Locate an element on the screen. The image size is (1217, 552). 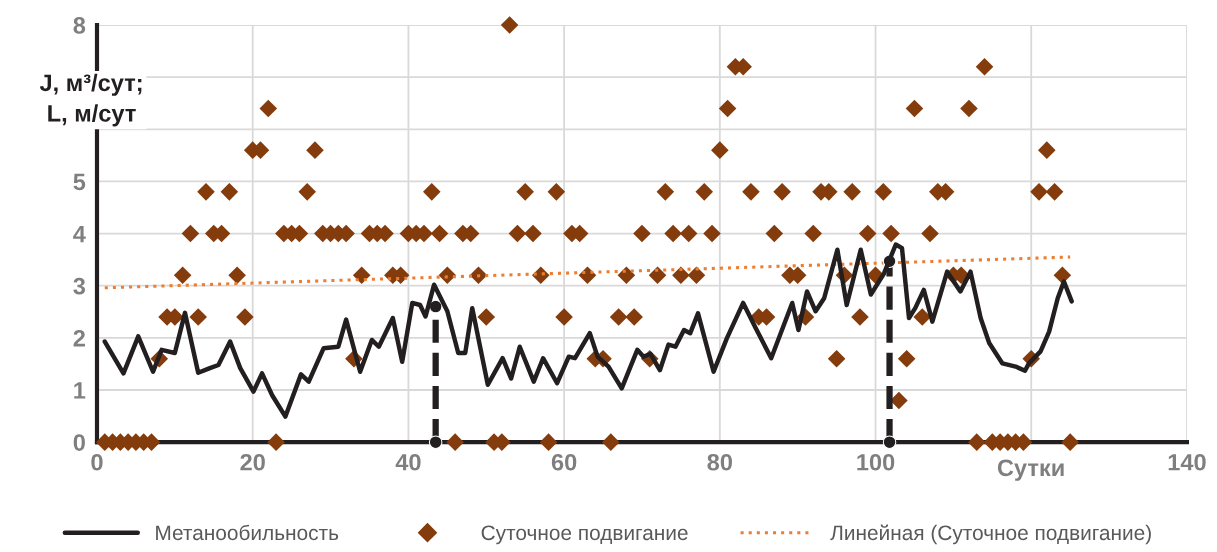
y-tick-label: 1 is located at coordinates (80, 390).